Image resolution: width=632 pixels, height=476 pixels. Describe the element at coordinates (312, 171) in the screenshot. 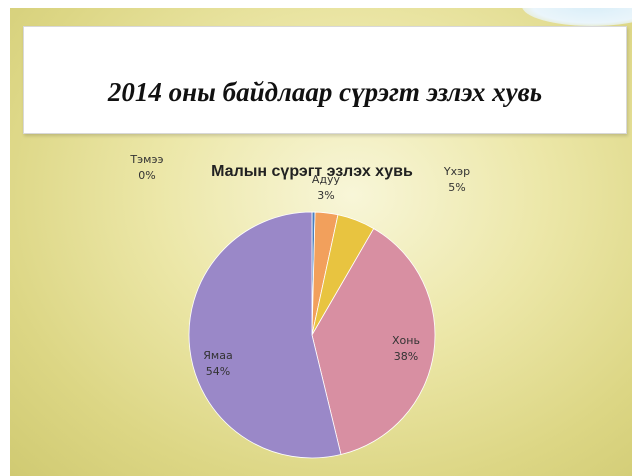

I see `chart-title: Малын сүрэгт эзлэх хувь` at that location.